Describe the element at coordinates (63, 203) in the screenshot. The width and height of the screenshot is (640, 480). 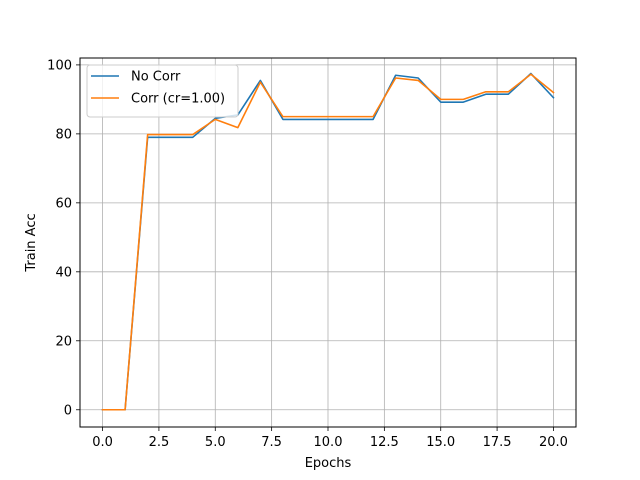
I see `y-tick-label: 60` at that location.